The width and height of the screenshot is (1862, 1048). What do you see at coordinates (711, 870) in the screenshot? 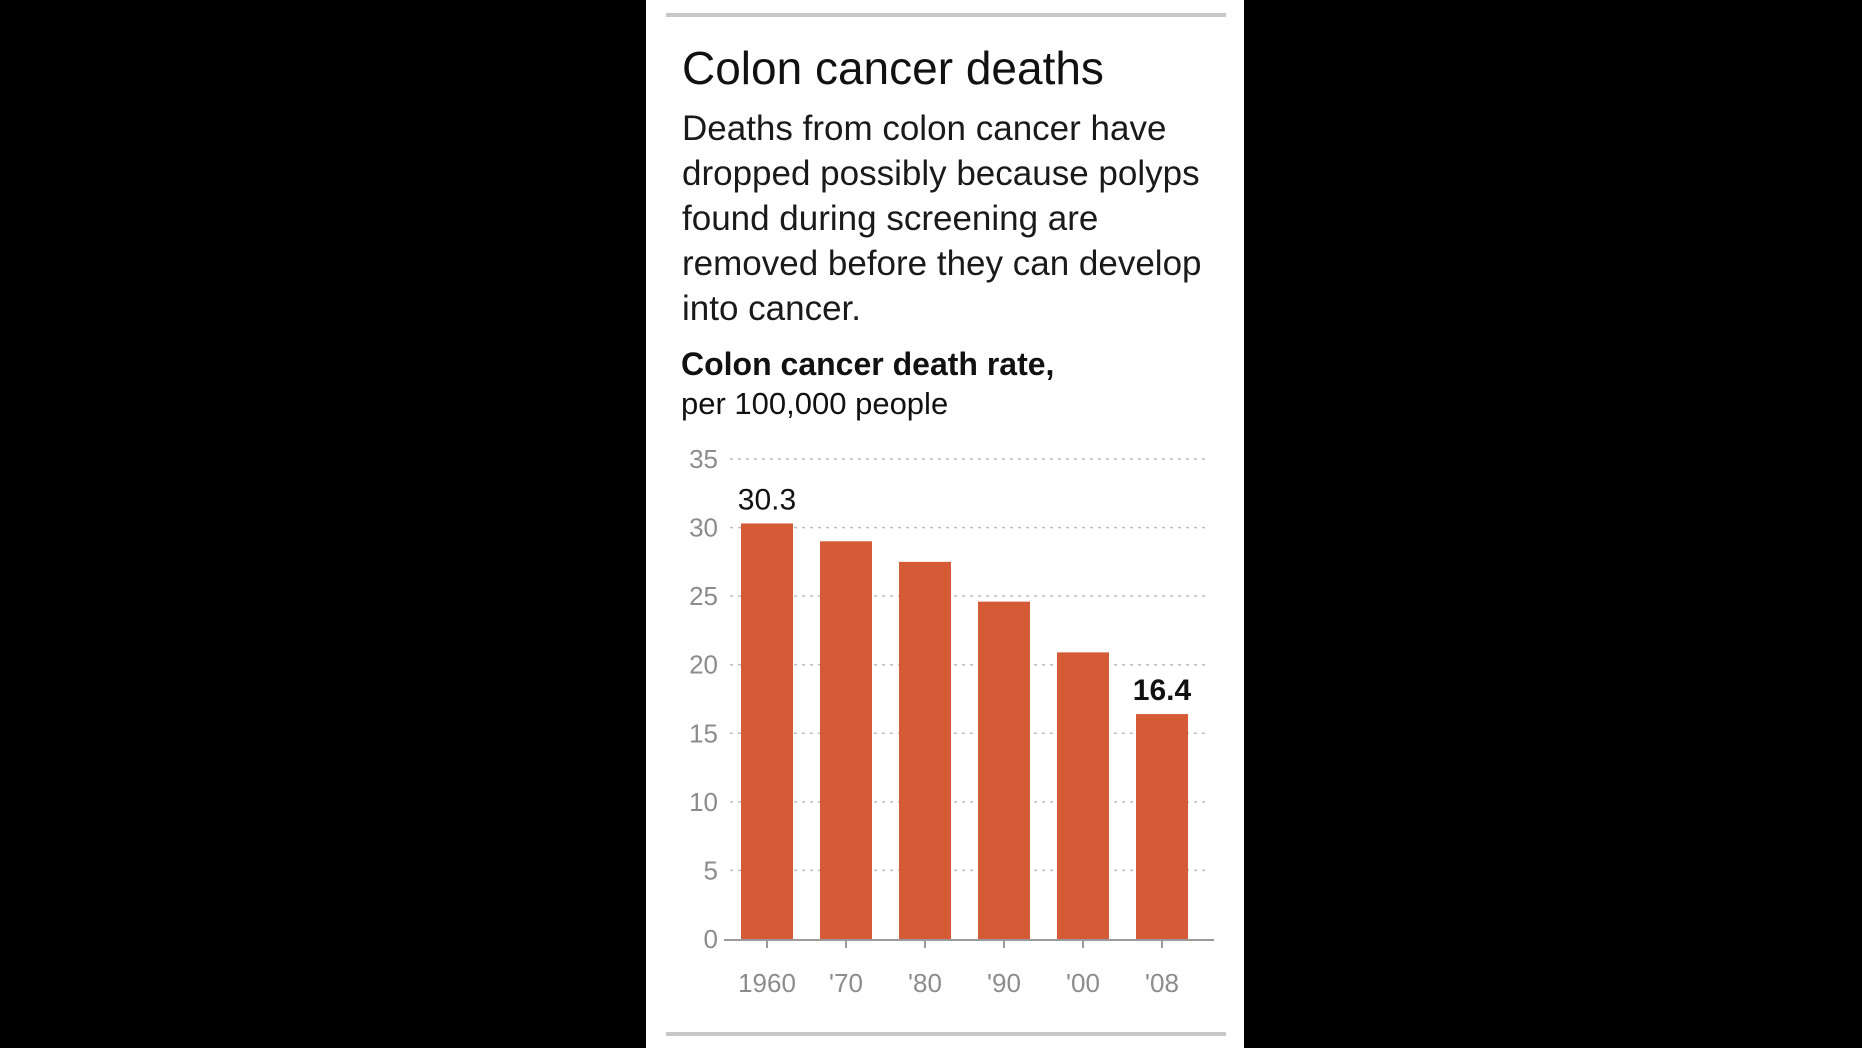
I see `y-tick-label-5: 5` at bounding box center [711, 870].